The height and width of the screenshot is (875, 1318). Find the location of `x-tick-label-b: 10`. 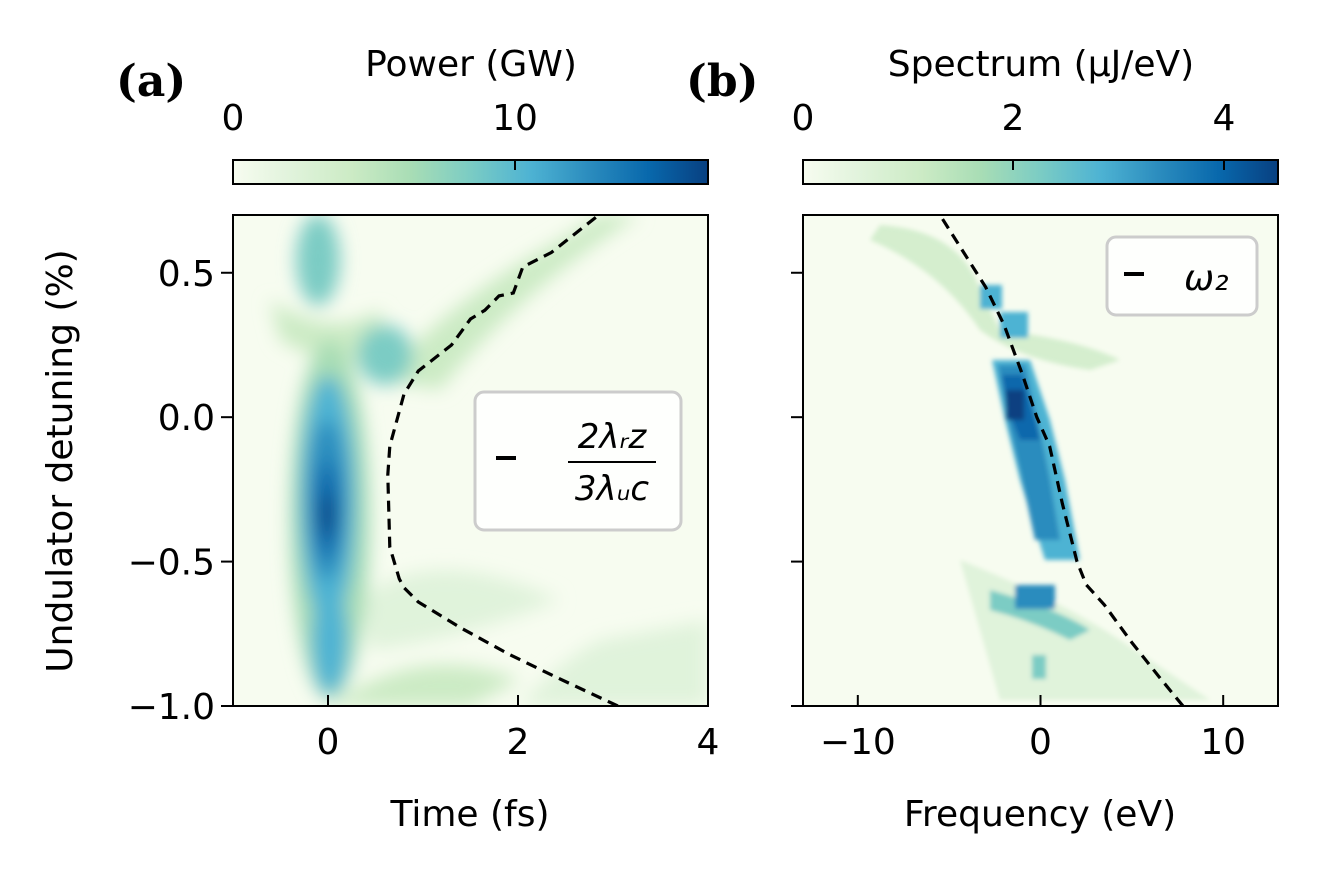

x-tick-label-b: 10 is located at coordinates (1223, 742).